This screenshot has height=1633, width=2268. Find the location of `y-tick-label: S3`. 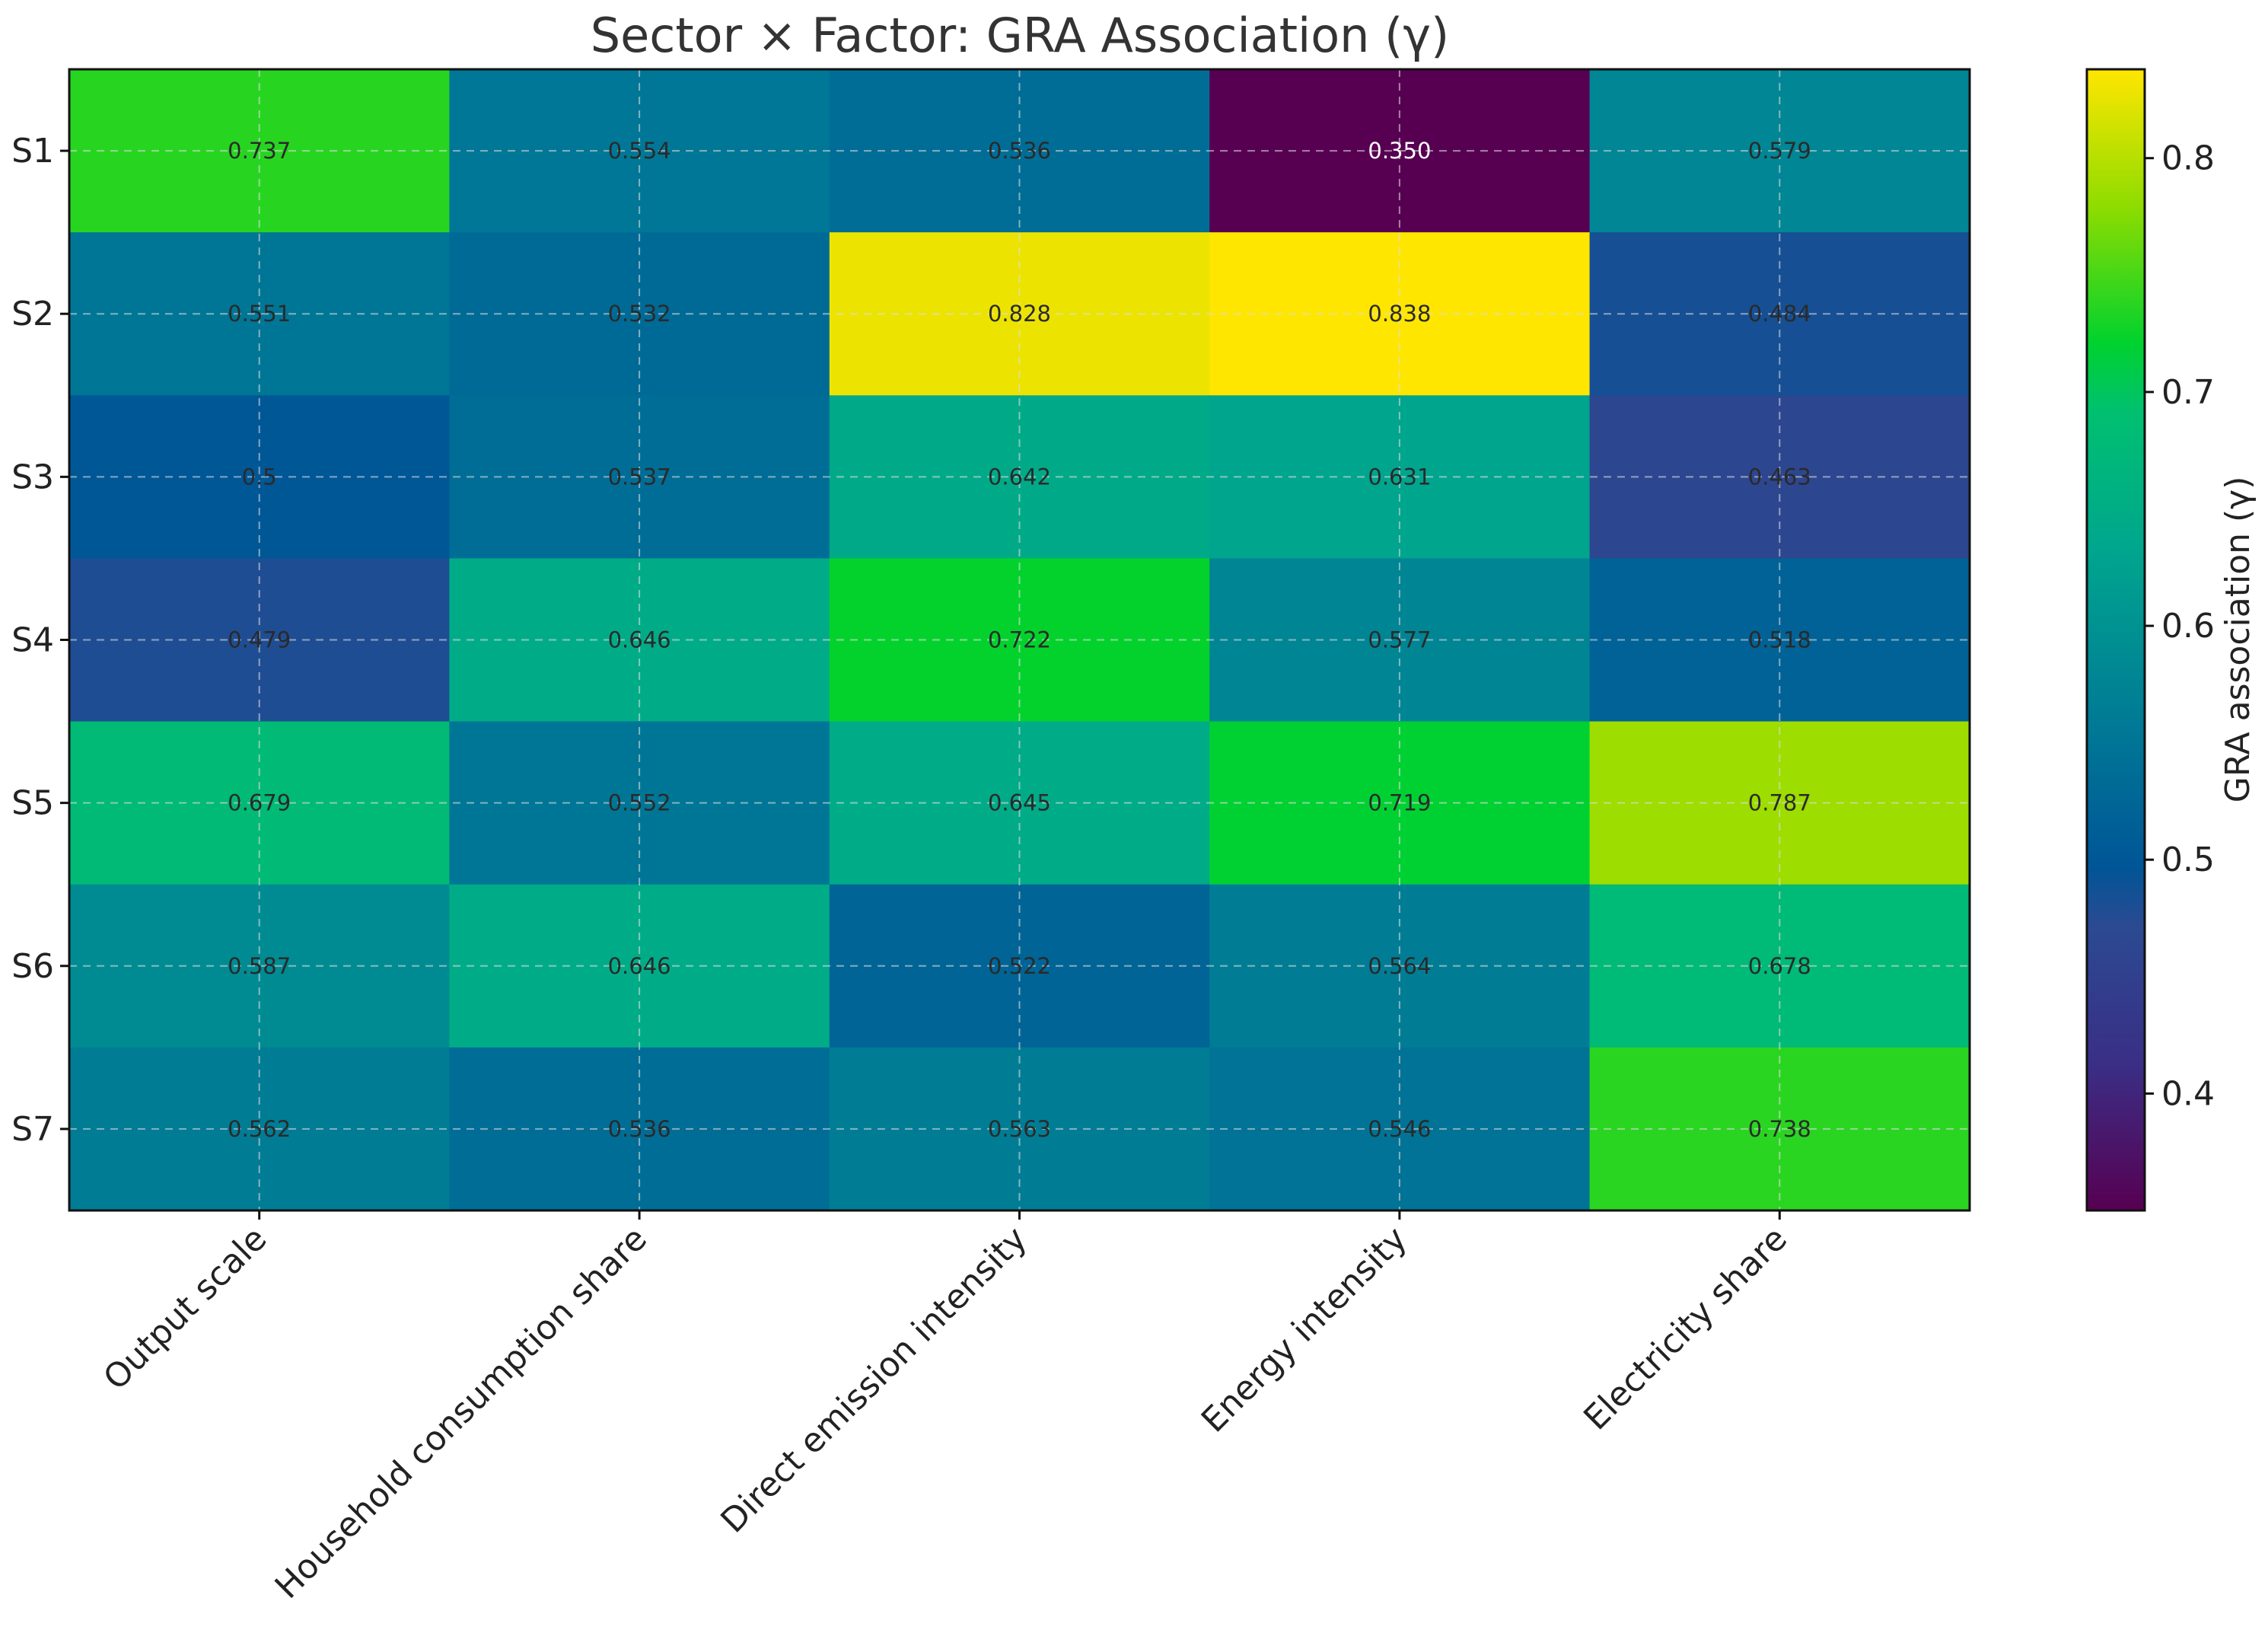

y-tick-label: S3 is located at coordinates (32, 477).